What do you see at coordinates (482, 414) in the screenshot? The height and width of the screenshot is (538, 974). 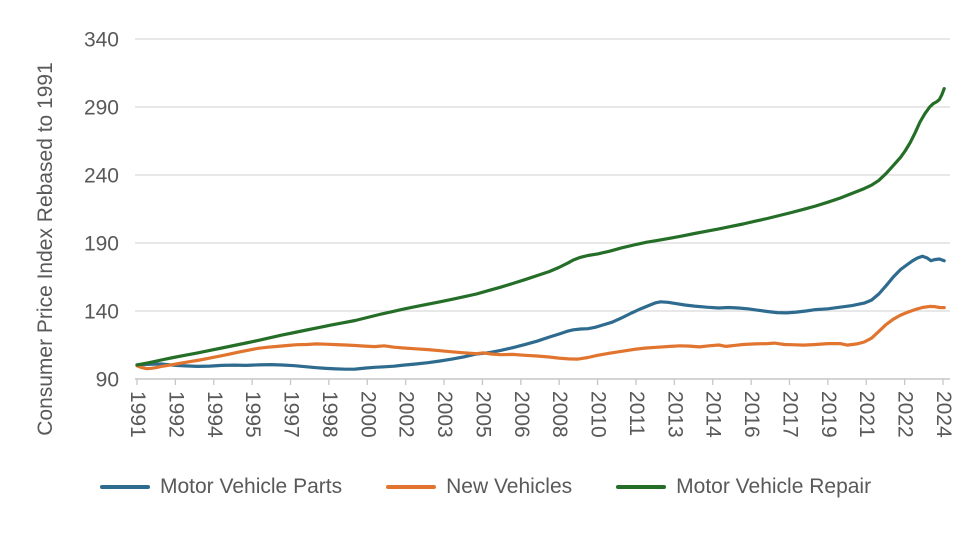 I see `x-tick-label-2005: 2005` at bounding box center [482, 414].